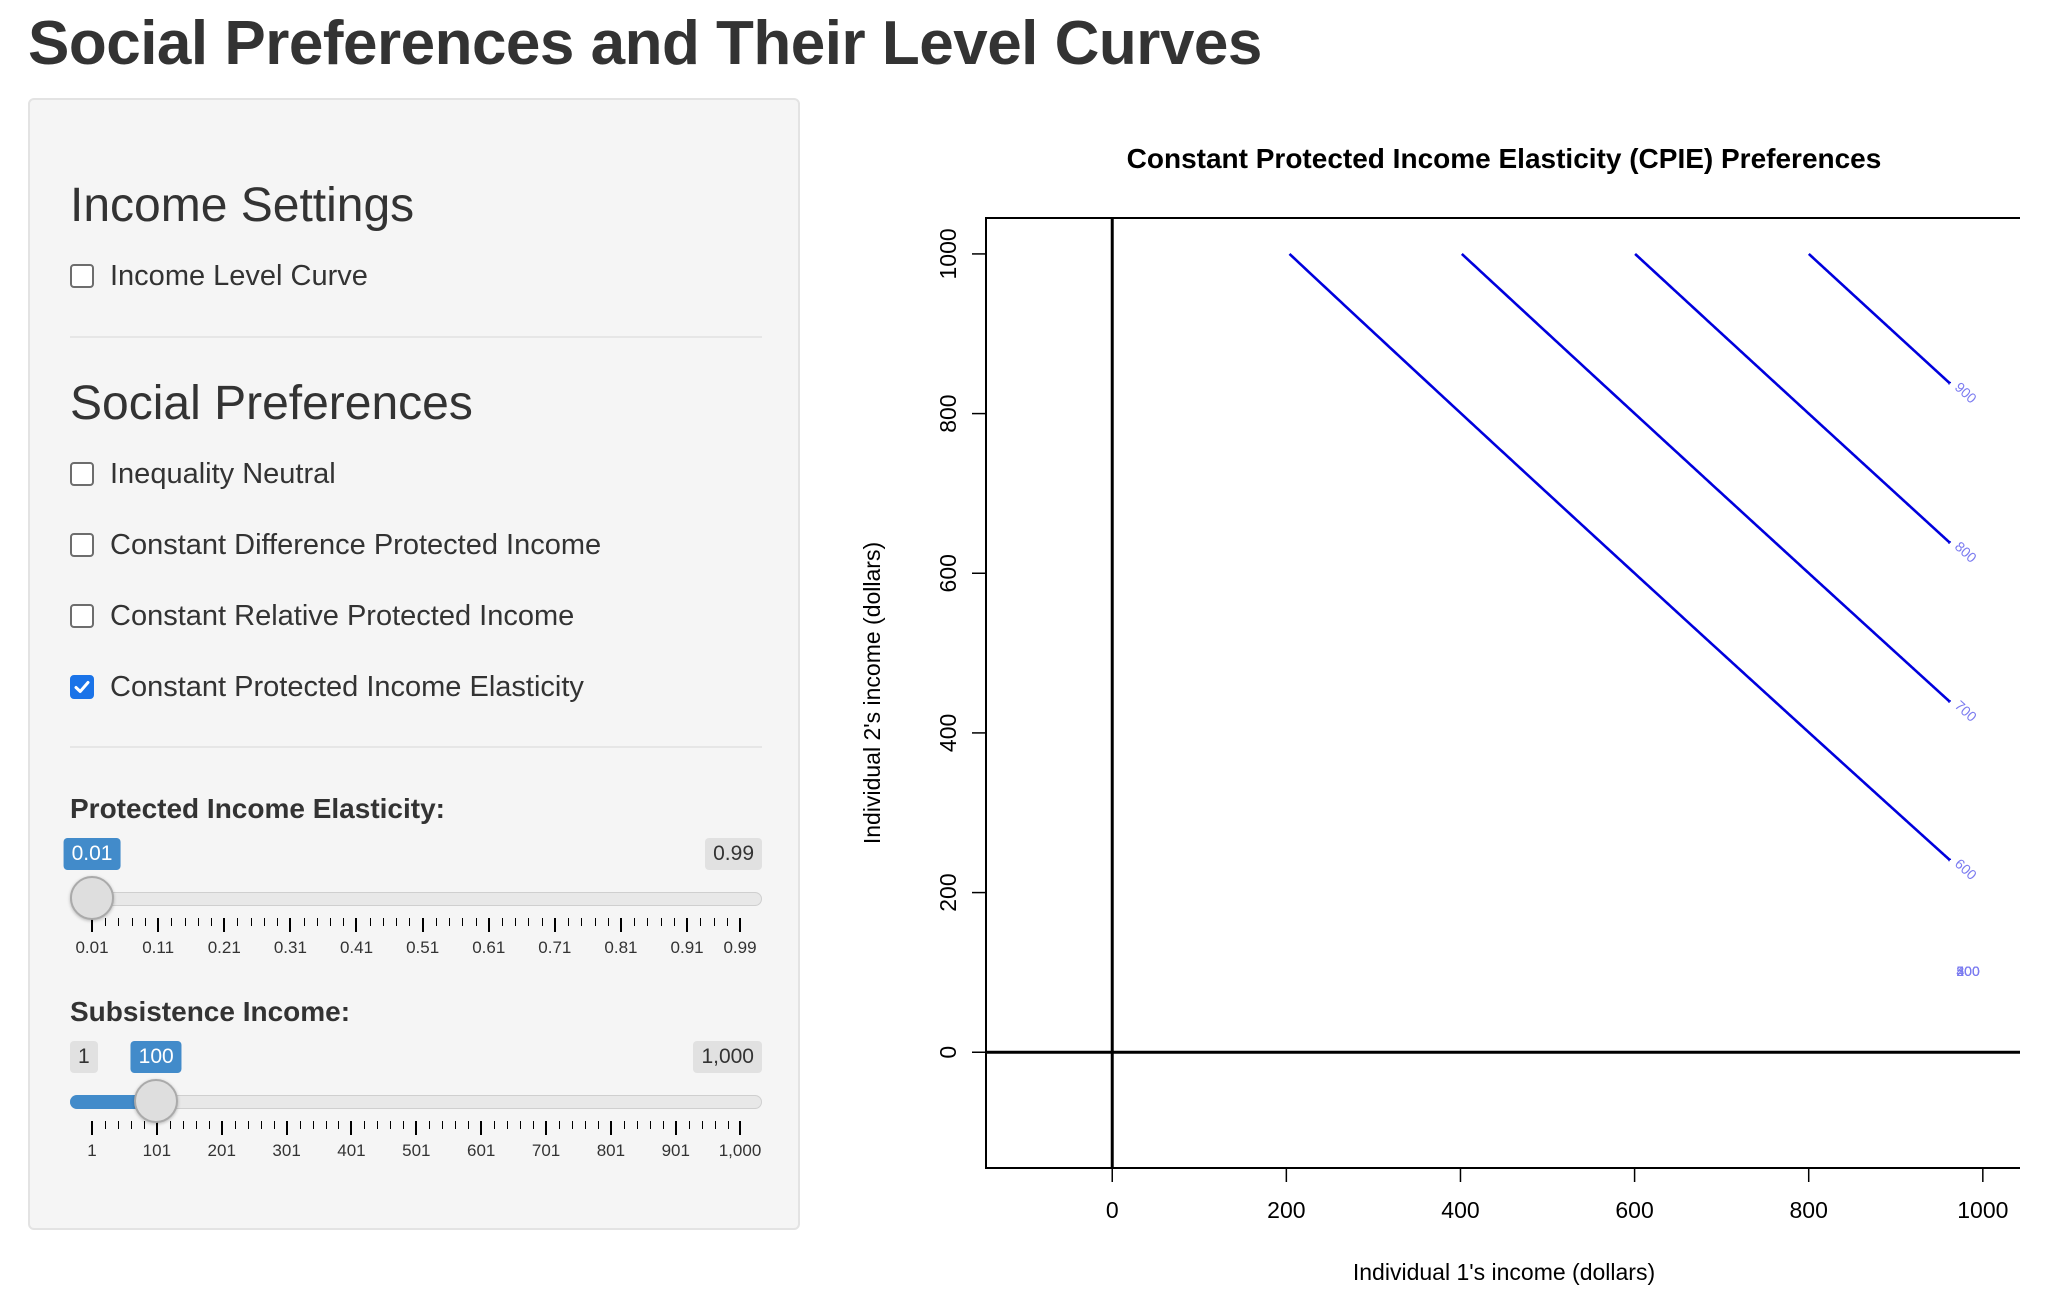  Describe the element at coordinates (82, 687) in the screenshot. I see `constant-elasticity-checkbox` at that location.